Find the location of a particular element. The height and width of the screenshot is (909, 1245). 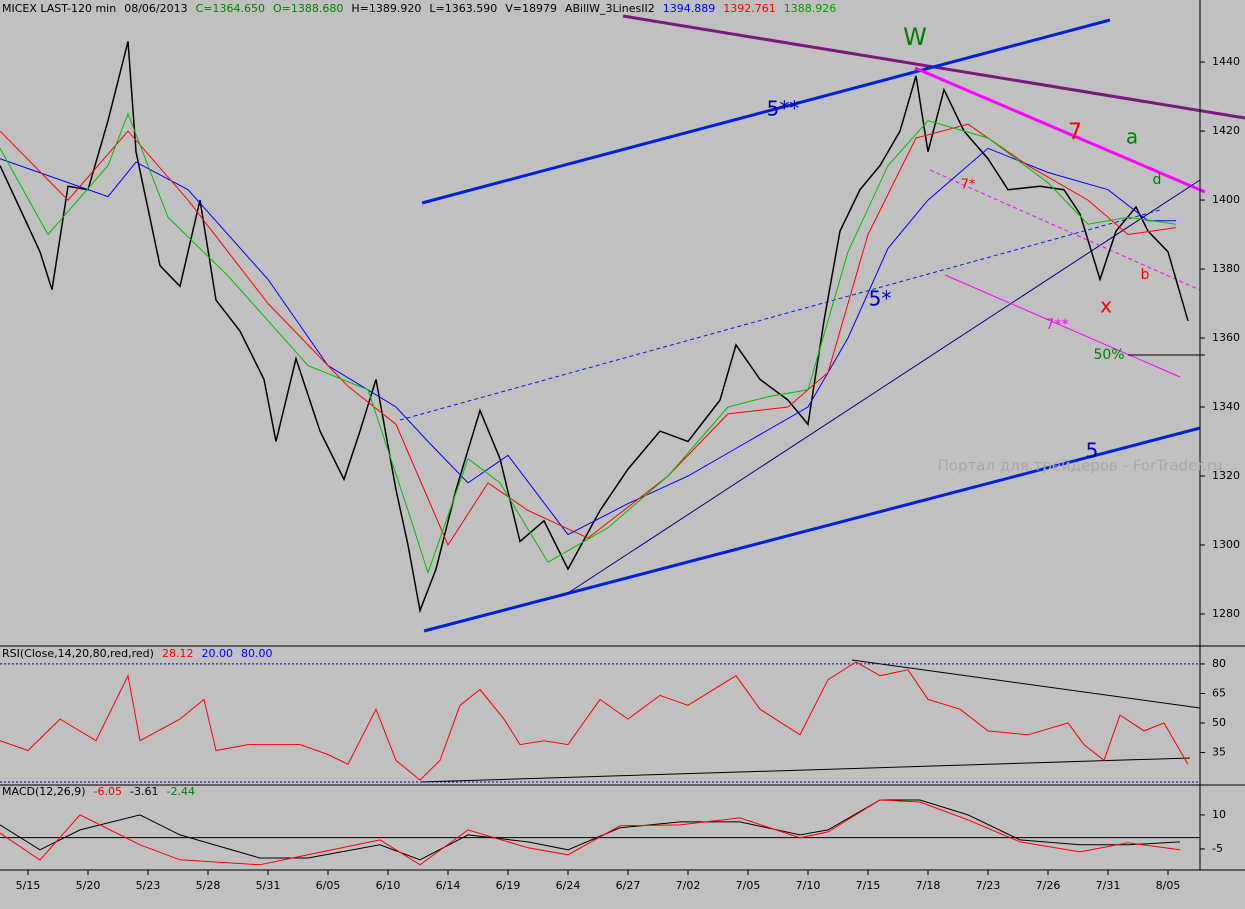

x-tick-label: 7/02 is located at coordinates (688, 885).